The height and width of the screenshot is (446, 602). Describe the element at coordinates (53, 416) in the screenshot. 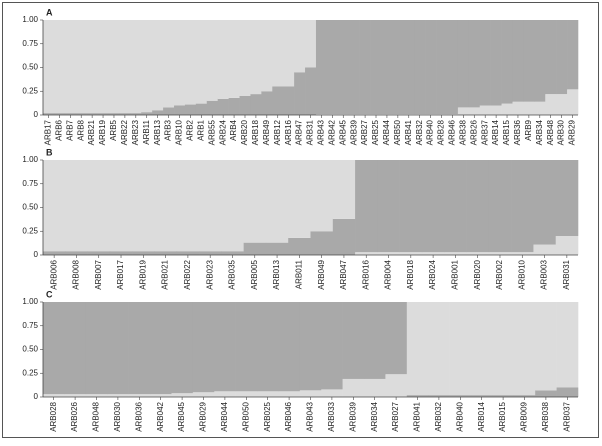

I see `x-tick-label: ARB028` at that location.